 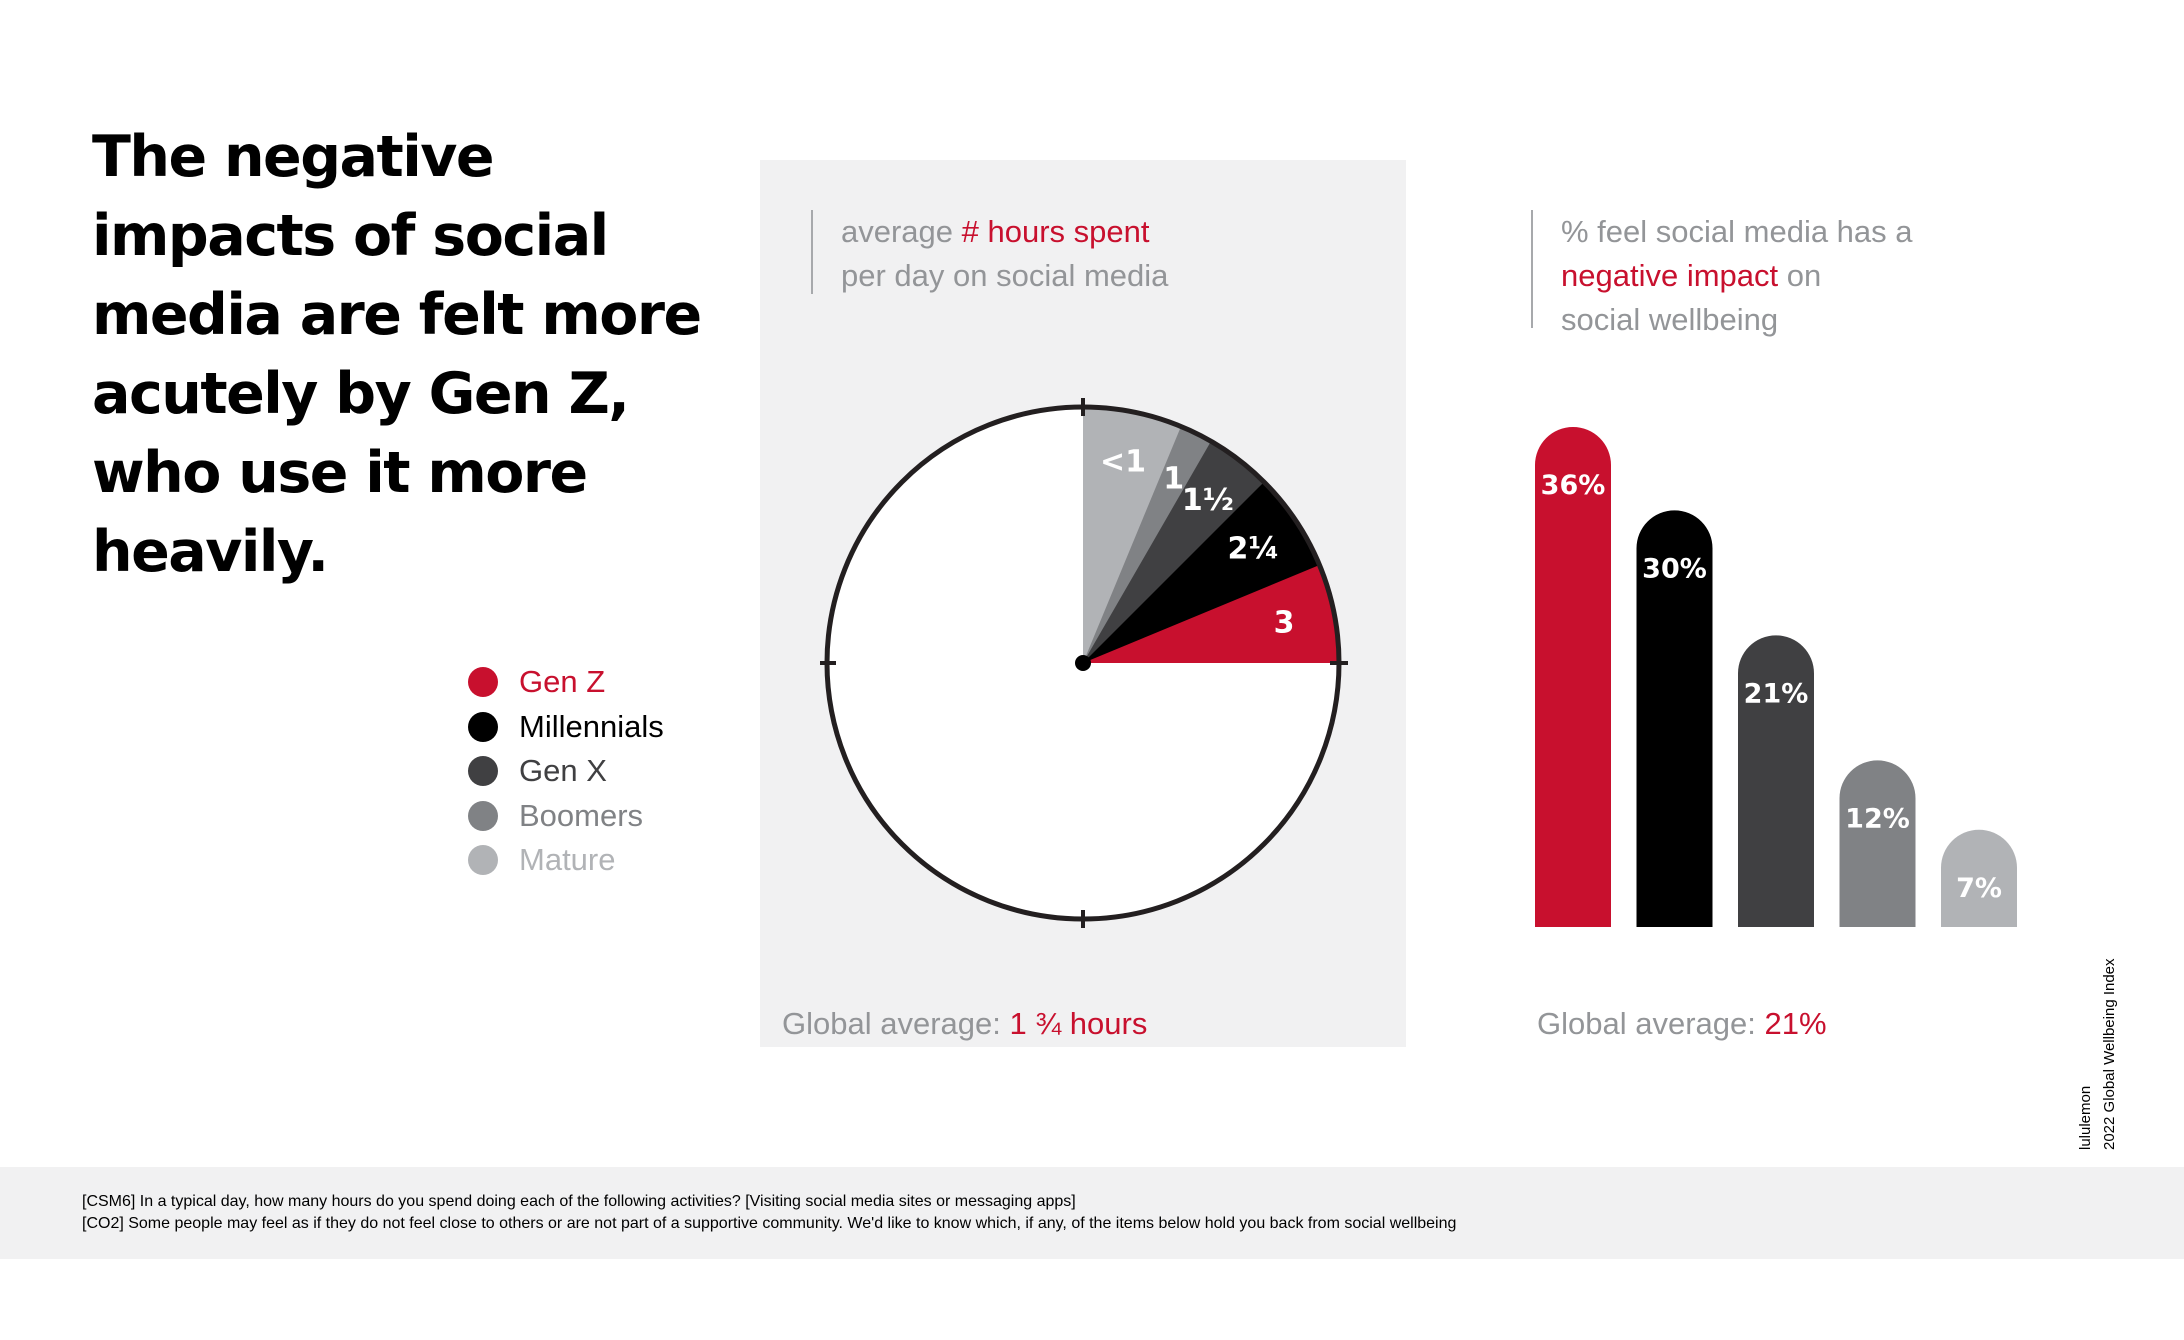 What do you see at coordinates (1776, 781) in the screenshot?
I see `bar-gen-x` at bounding box center [1776, 781].